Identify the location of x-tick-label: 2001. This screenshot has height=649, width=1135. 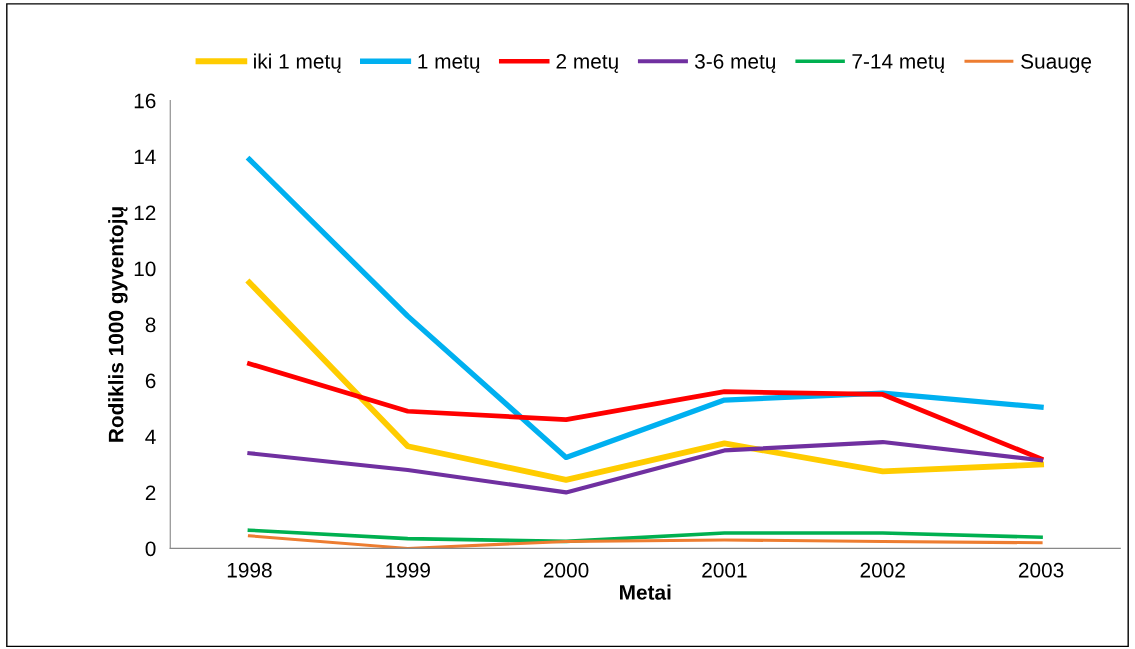
(724, 570).